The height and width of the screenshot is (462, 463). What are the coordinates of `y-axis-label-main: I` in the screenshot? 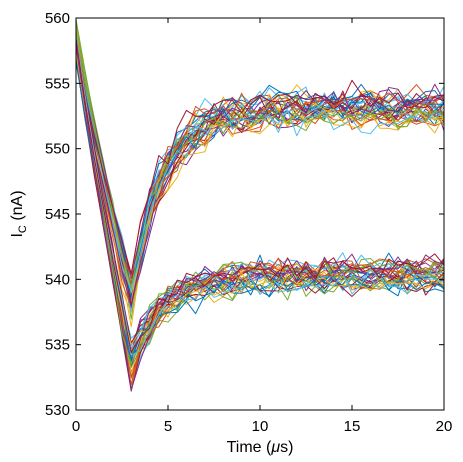 It's located at (17, 235).